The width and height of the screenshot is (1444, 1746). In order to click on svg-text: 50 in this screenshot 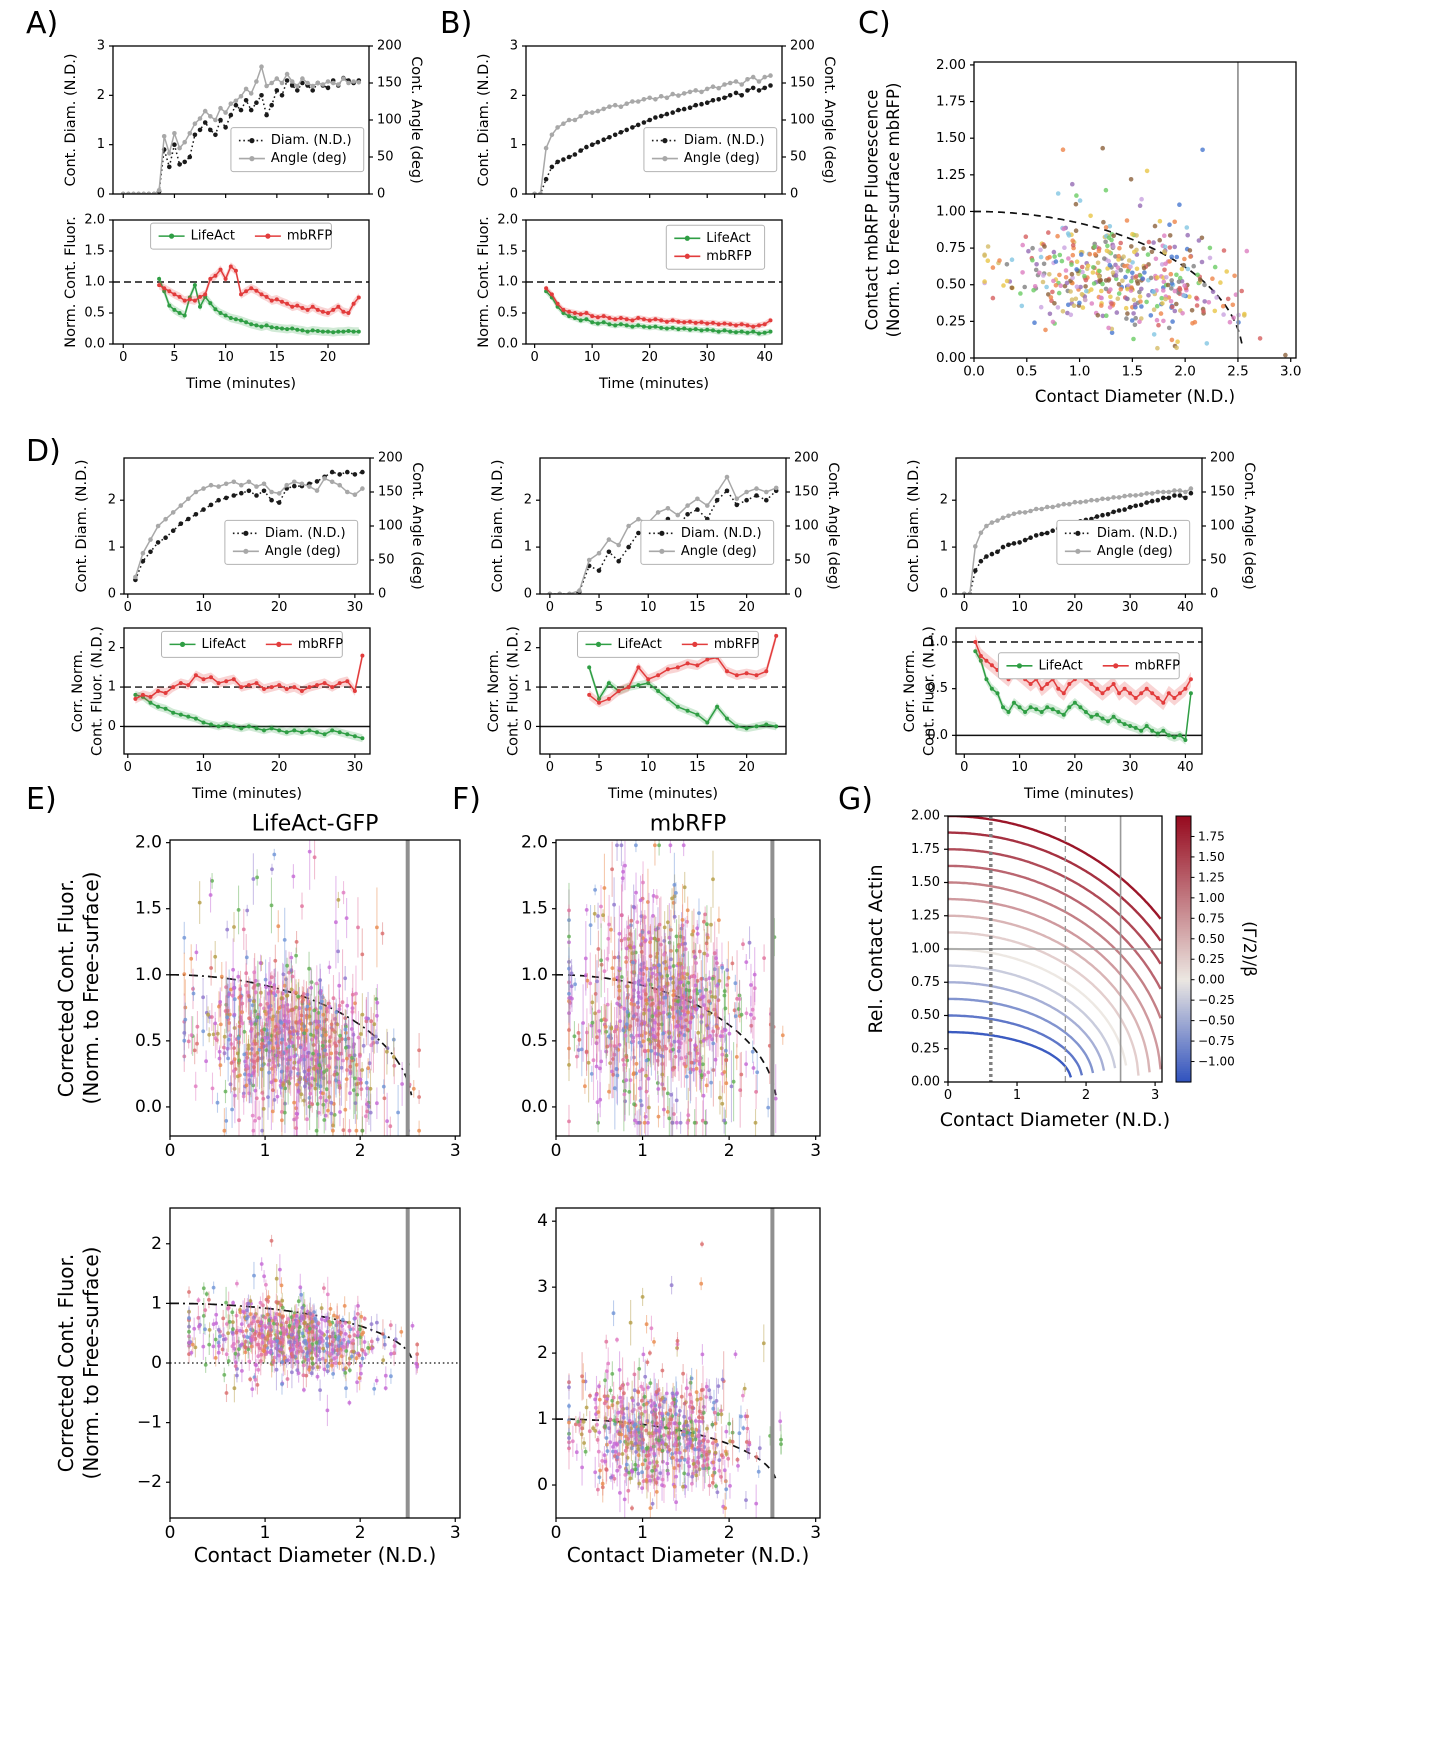, I will do `click(385, 157)`.